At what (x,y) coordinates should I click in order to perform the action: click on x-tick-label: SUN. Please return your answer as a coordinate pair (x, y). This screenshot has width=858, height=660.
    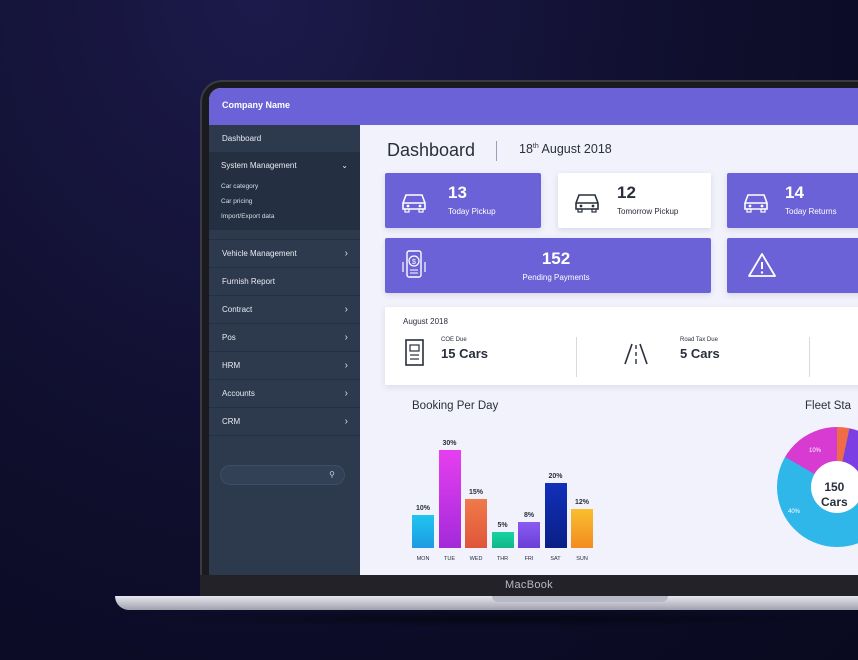
    Looking at the image, I should click on (582, 559).